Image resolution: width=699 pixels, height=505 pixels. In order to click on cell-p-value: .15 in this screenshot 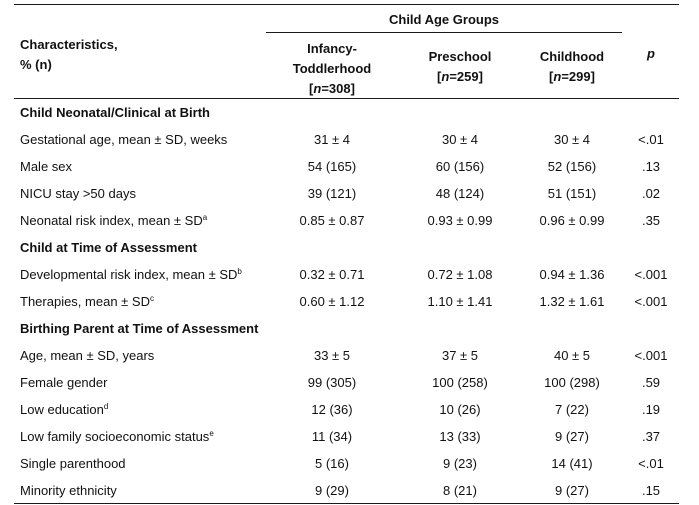, I will do `click(651, 490)`.